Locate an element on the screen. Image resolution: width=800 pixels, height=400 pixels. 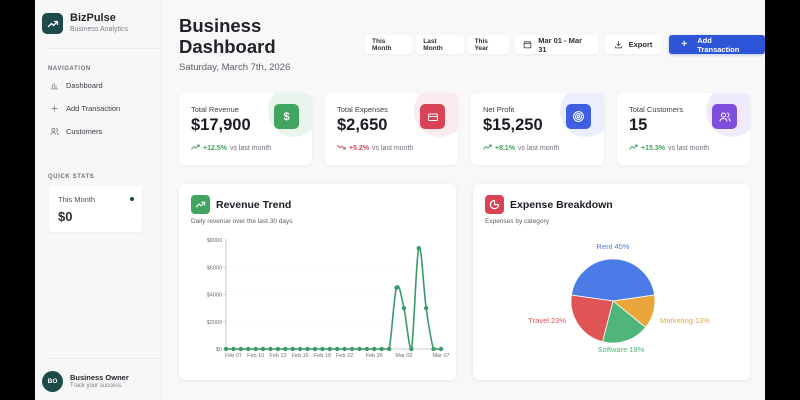
page-title: Business Dashboard is located at coordinates (227, 36).